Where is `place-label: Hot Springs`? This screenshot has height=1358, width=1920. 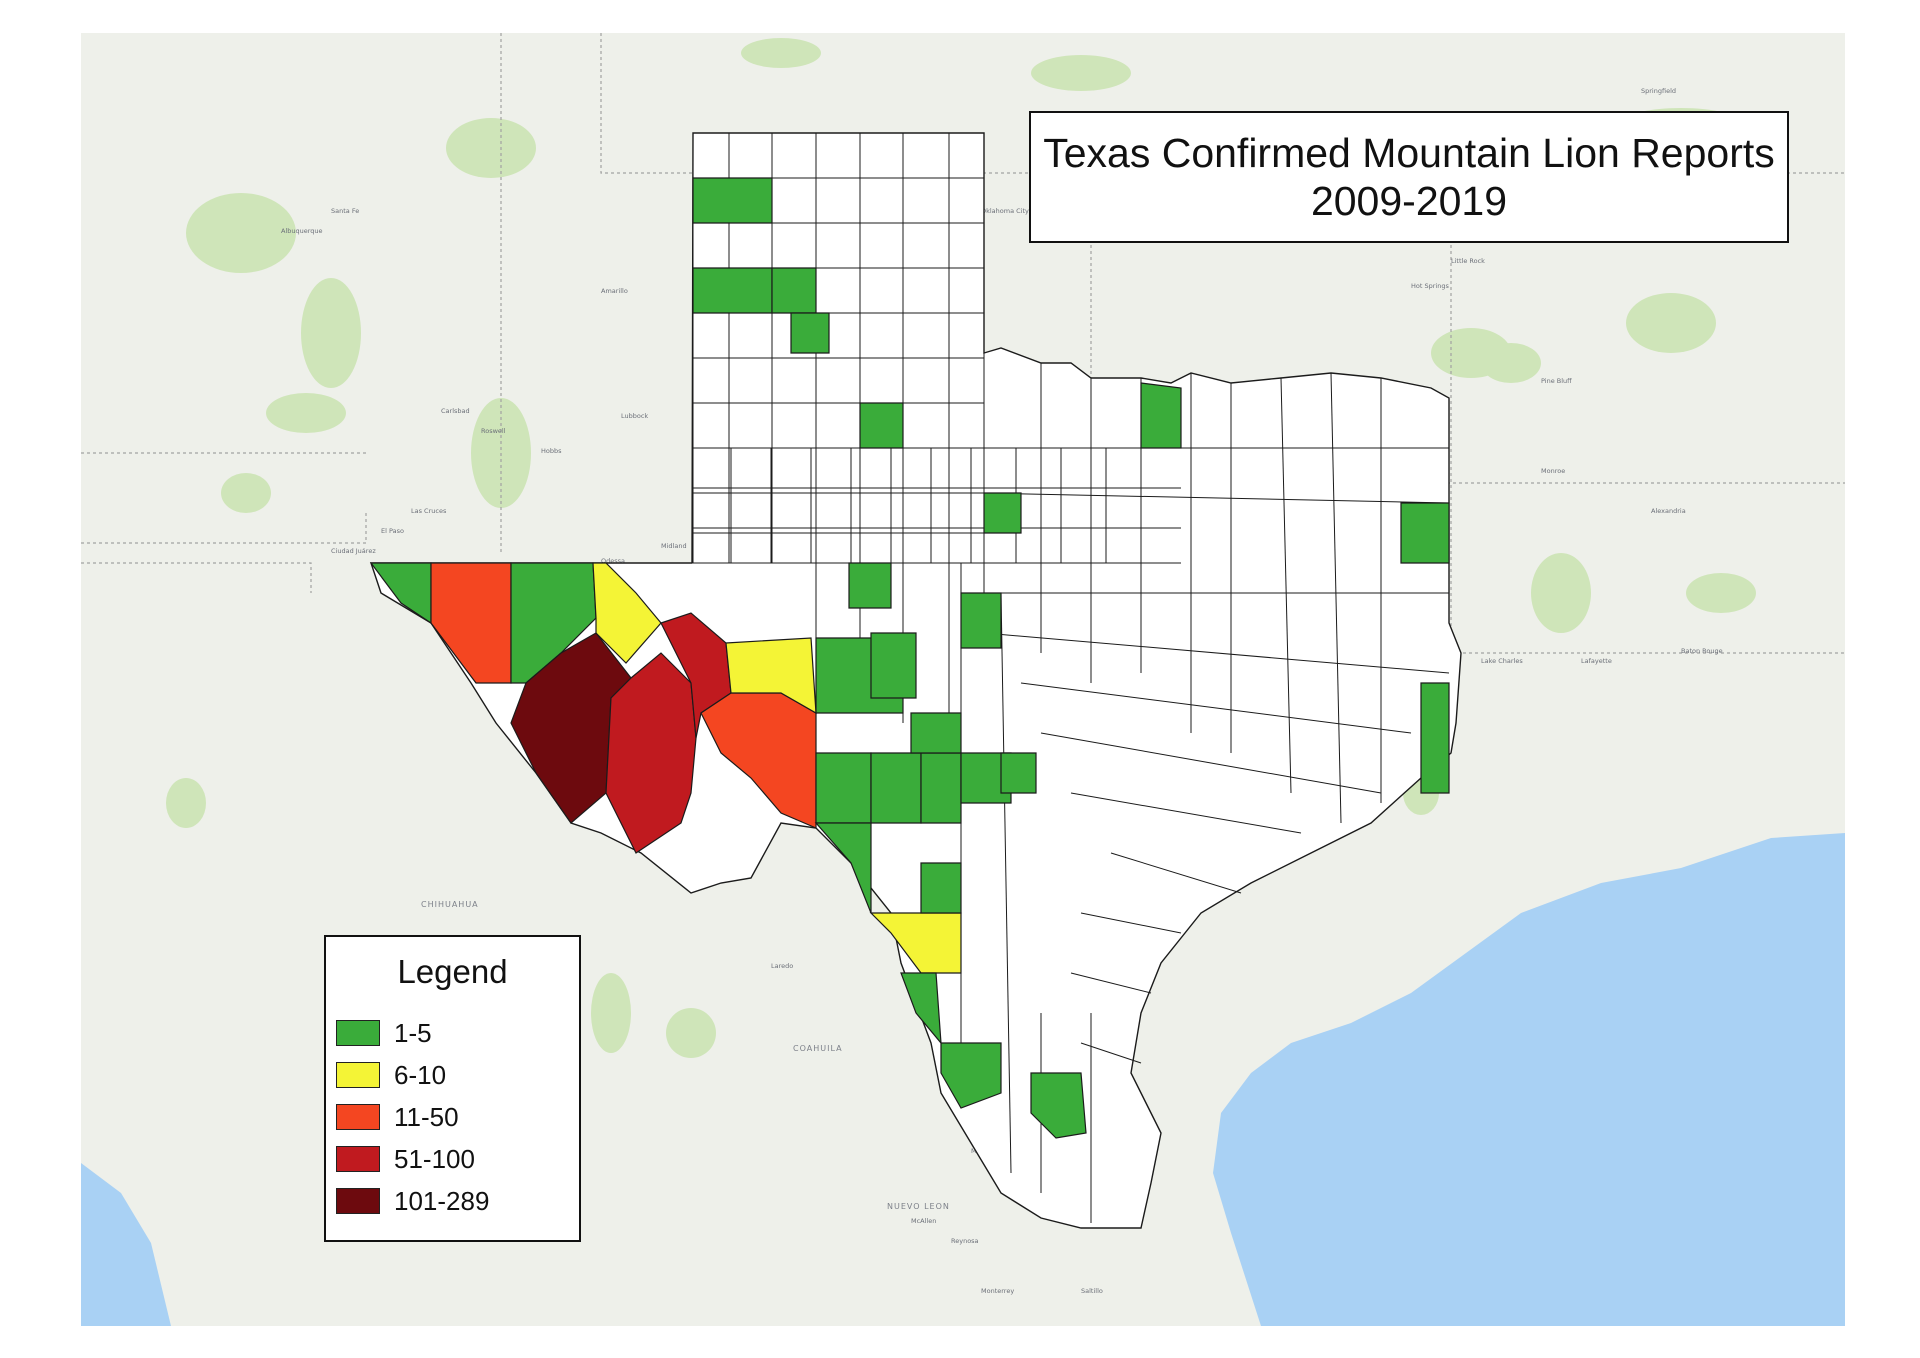
place-label: Hot Springs is located at coordinates (1430, 286).